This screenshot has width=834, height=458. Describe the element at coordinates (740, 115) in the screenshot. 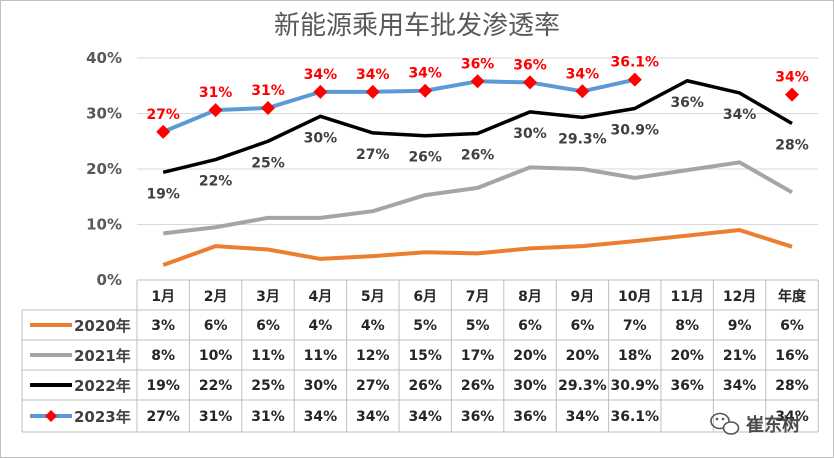

I see `data-label-2022: 34%` at that location.